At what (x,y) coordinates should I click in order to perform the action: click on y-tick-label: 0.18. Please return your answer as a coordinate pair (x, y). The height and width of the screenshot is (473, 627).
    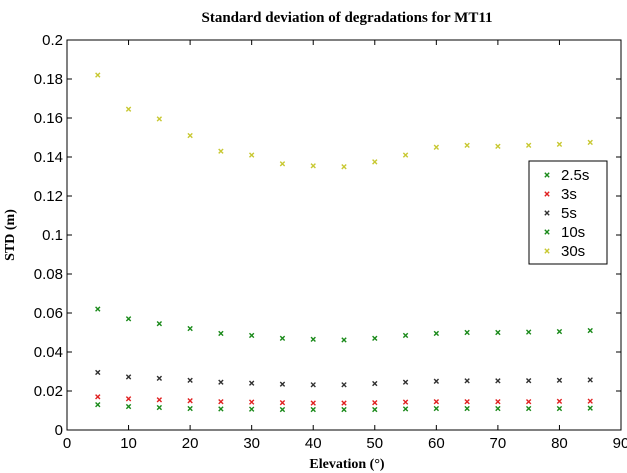
    Looking at the image, I should click on (48, 79).